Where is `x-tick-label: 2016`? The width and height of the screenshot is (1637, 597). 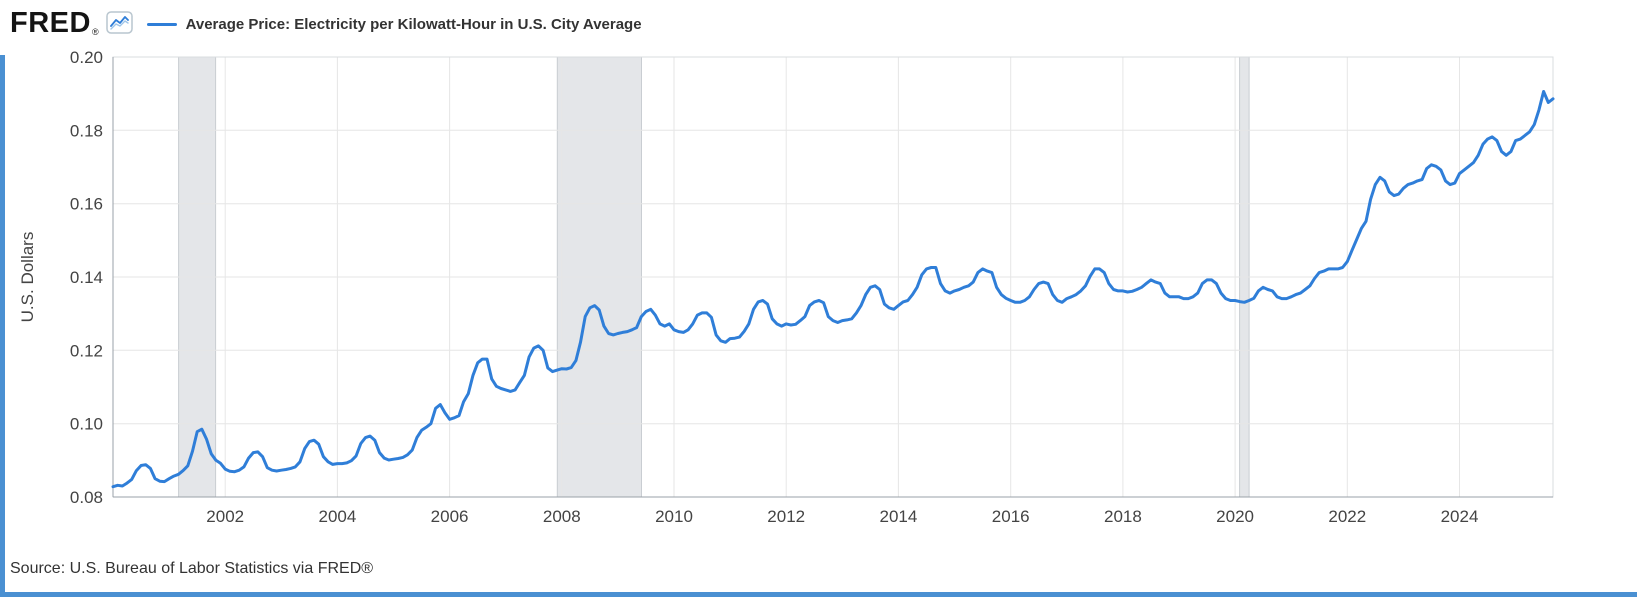
x-tick-label: 2016 is located at coordinates (1011, 516).